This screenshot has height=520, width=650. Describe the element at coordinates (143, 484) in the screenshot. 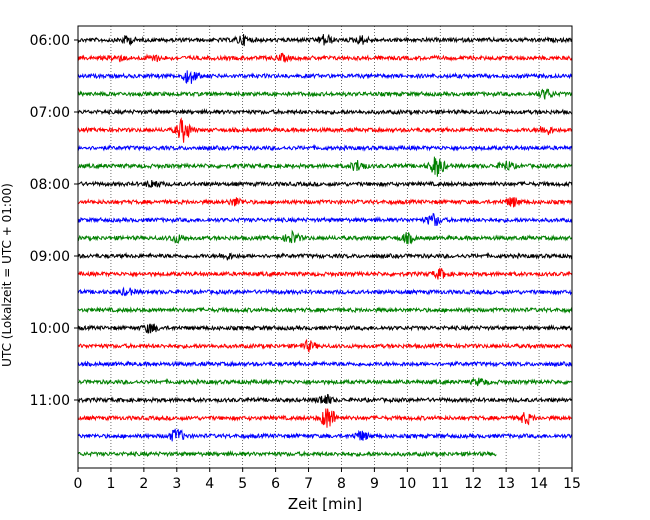

I see `x-tick-label: 2` at that location.